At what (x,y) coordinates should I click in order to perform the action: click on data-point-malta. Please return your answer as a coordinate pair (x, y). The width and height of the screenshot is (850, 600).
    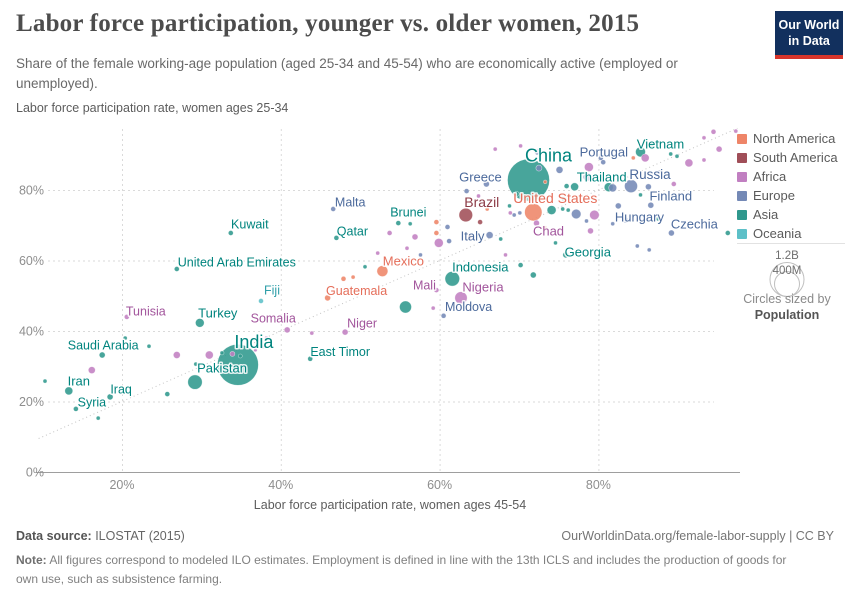
    Looking at the image, I should click on (333, 209).